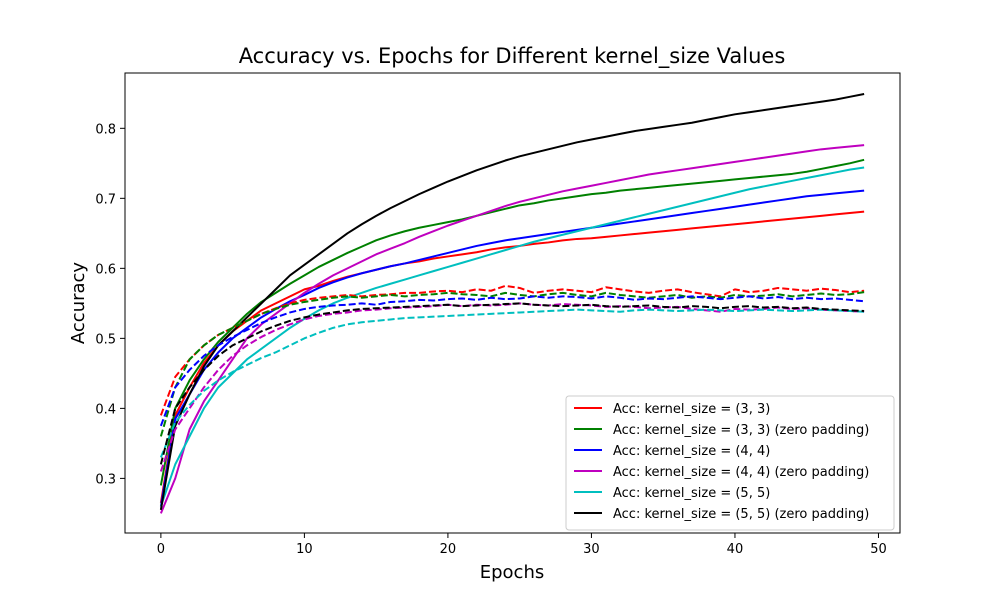 The width and height of the screenshot is (1000, 600). Describe the element at coordinates (105, 339) in the screenshot. I see `y-tick-label: 0.5` at that location.